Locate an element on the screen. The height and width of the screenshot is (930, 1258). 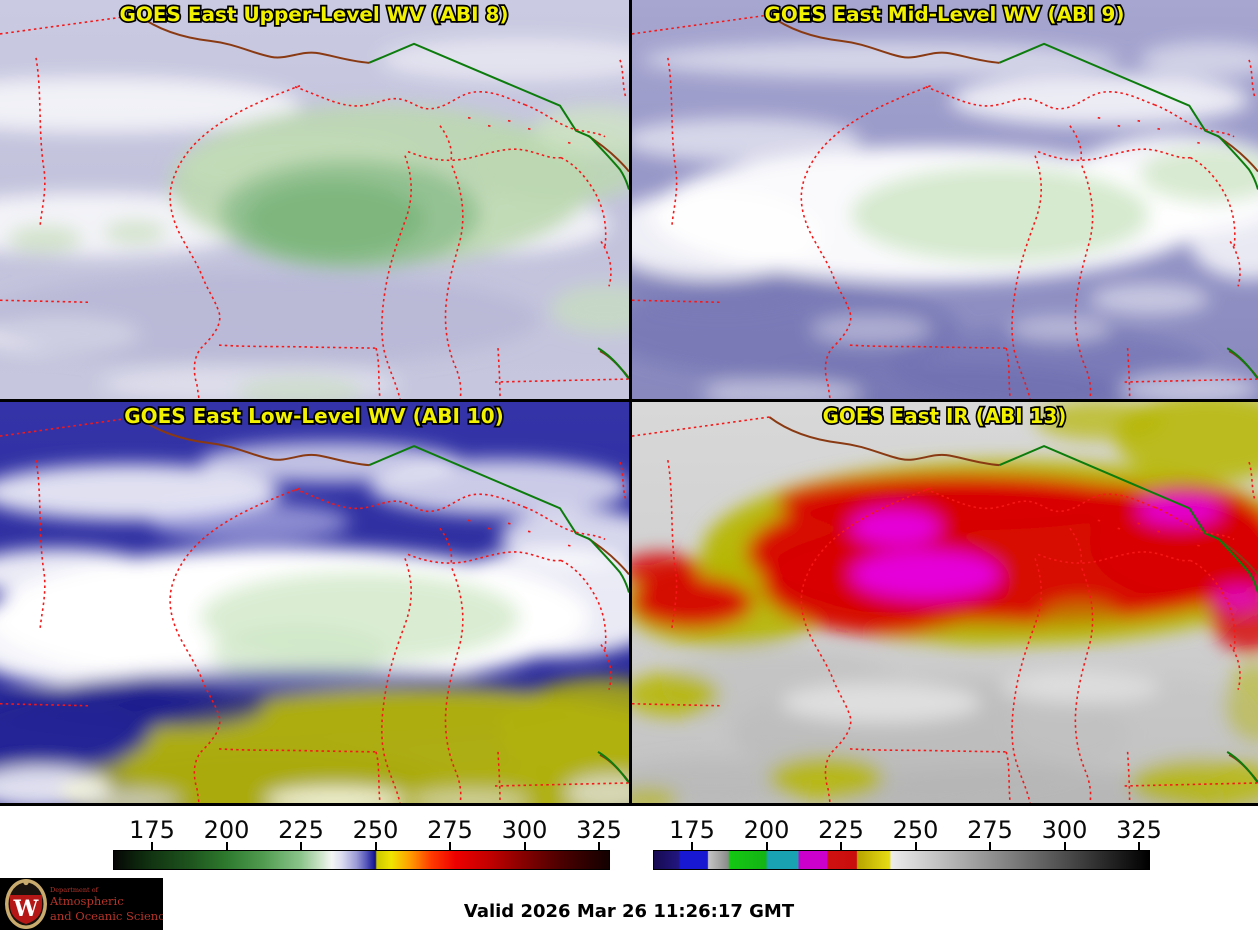
uw-crest-icon: W is located at coordinates (26, 904).